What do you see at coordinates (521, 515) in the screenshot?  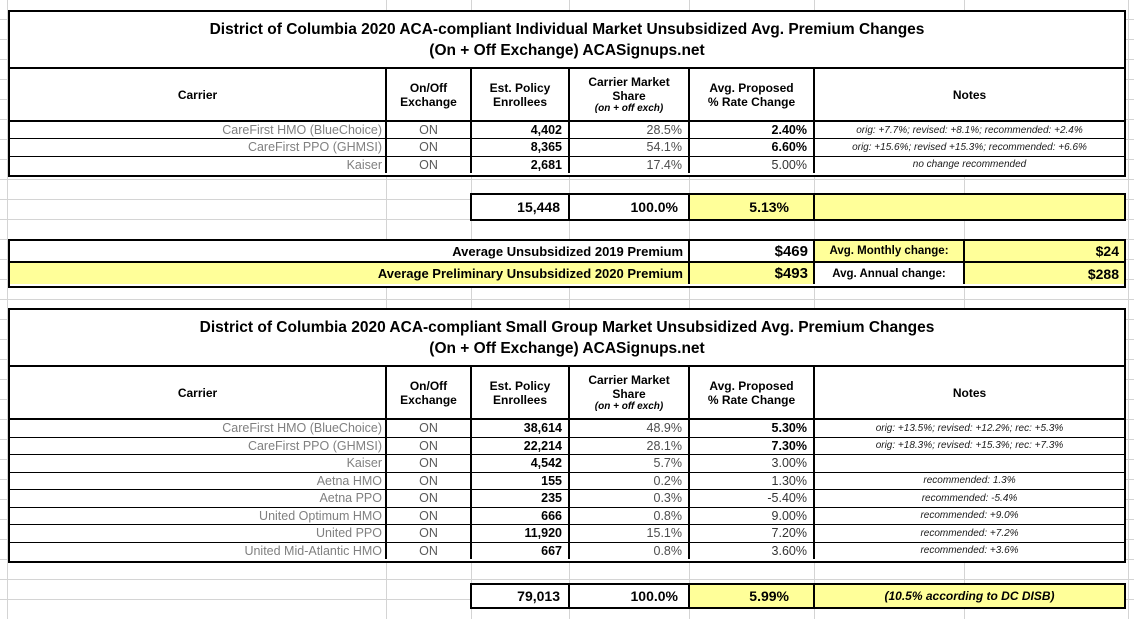 I see `enrollees-cell: 666` at bounding box center [521, 515].